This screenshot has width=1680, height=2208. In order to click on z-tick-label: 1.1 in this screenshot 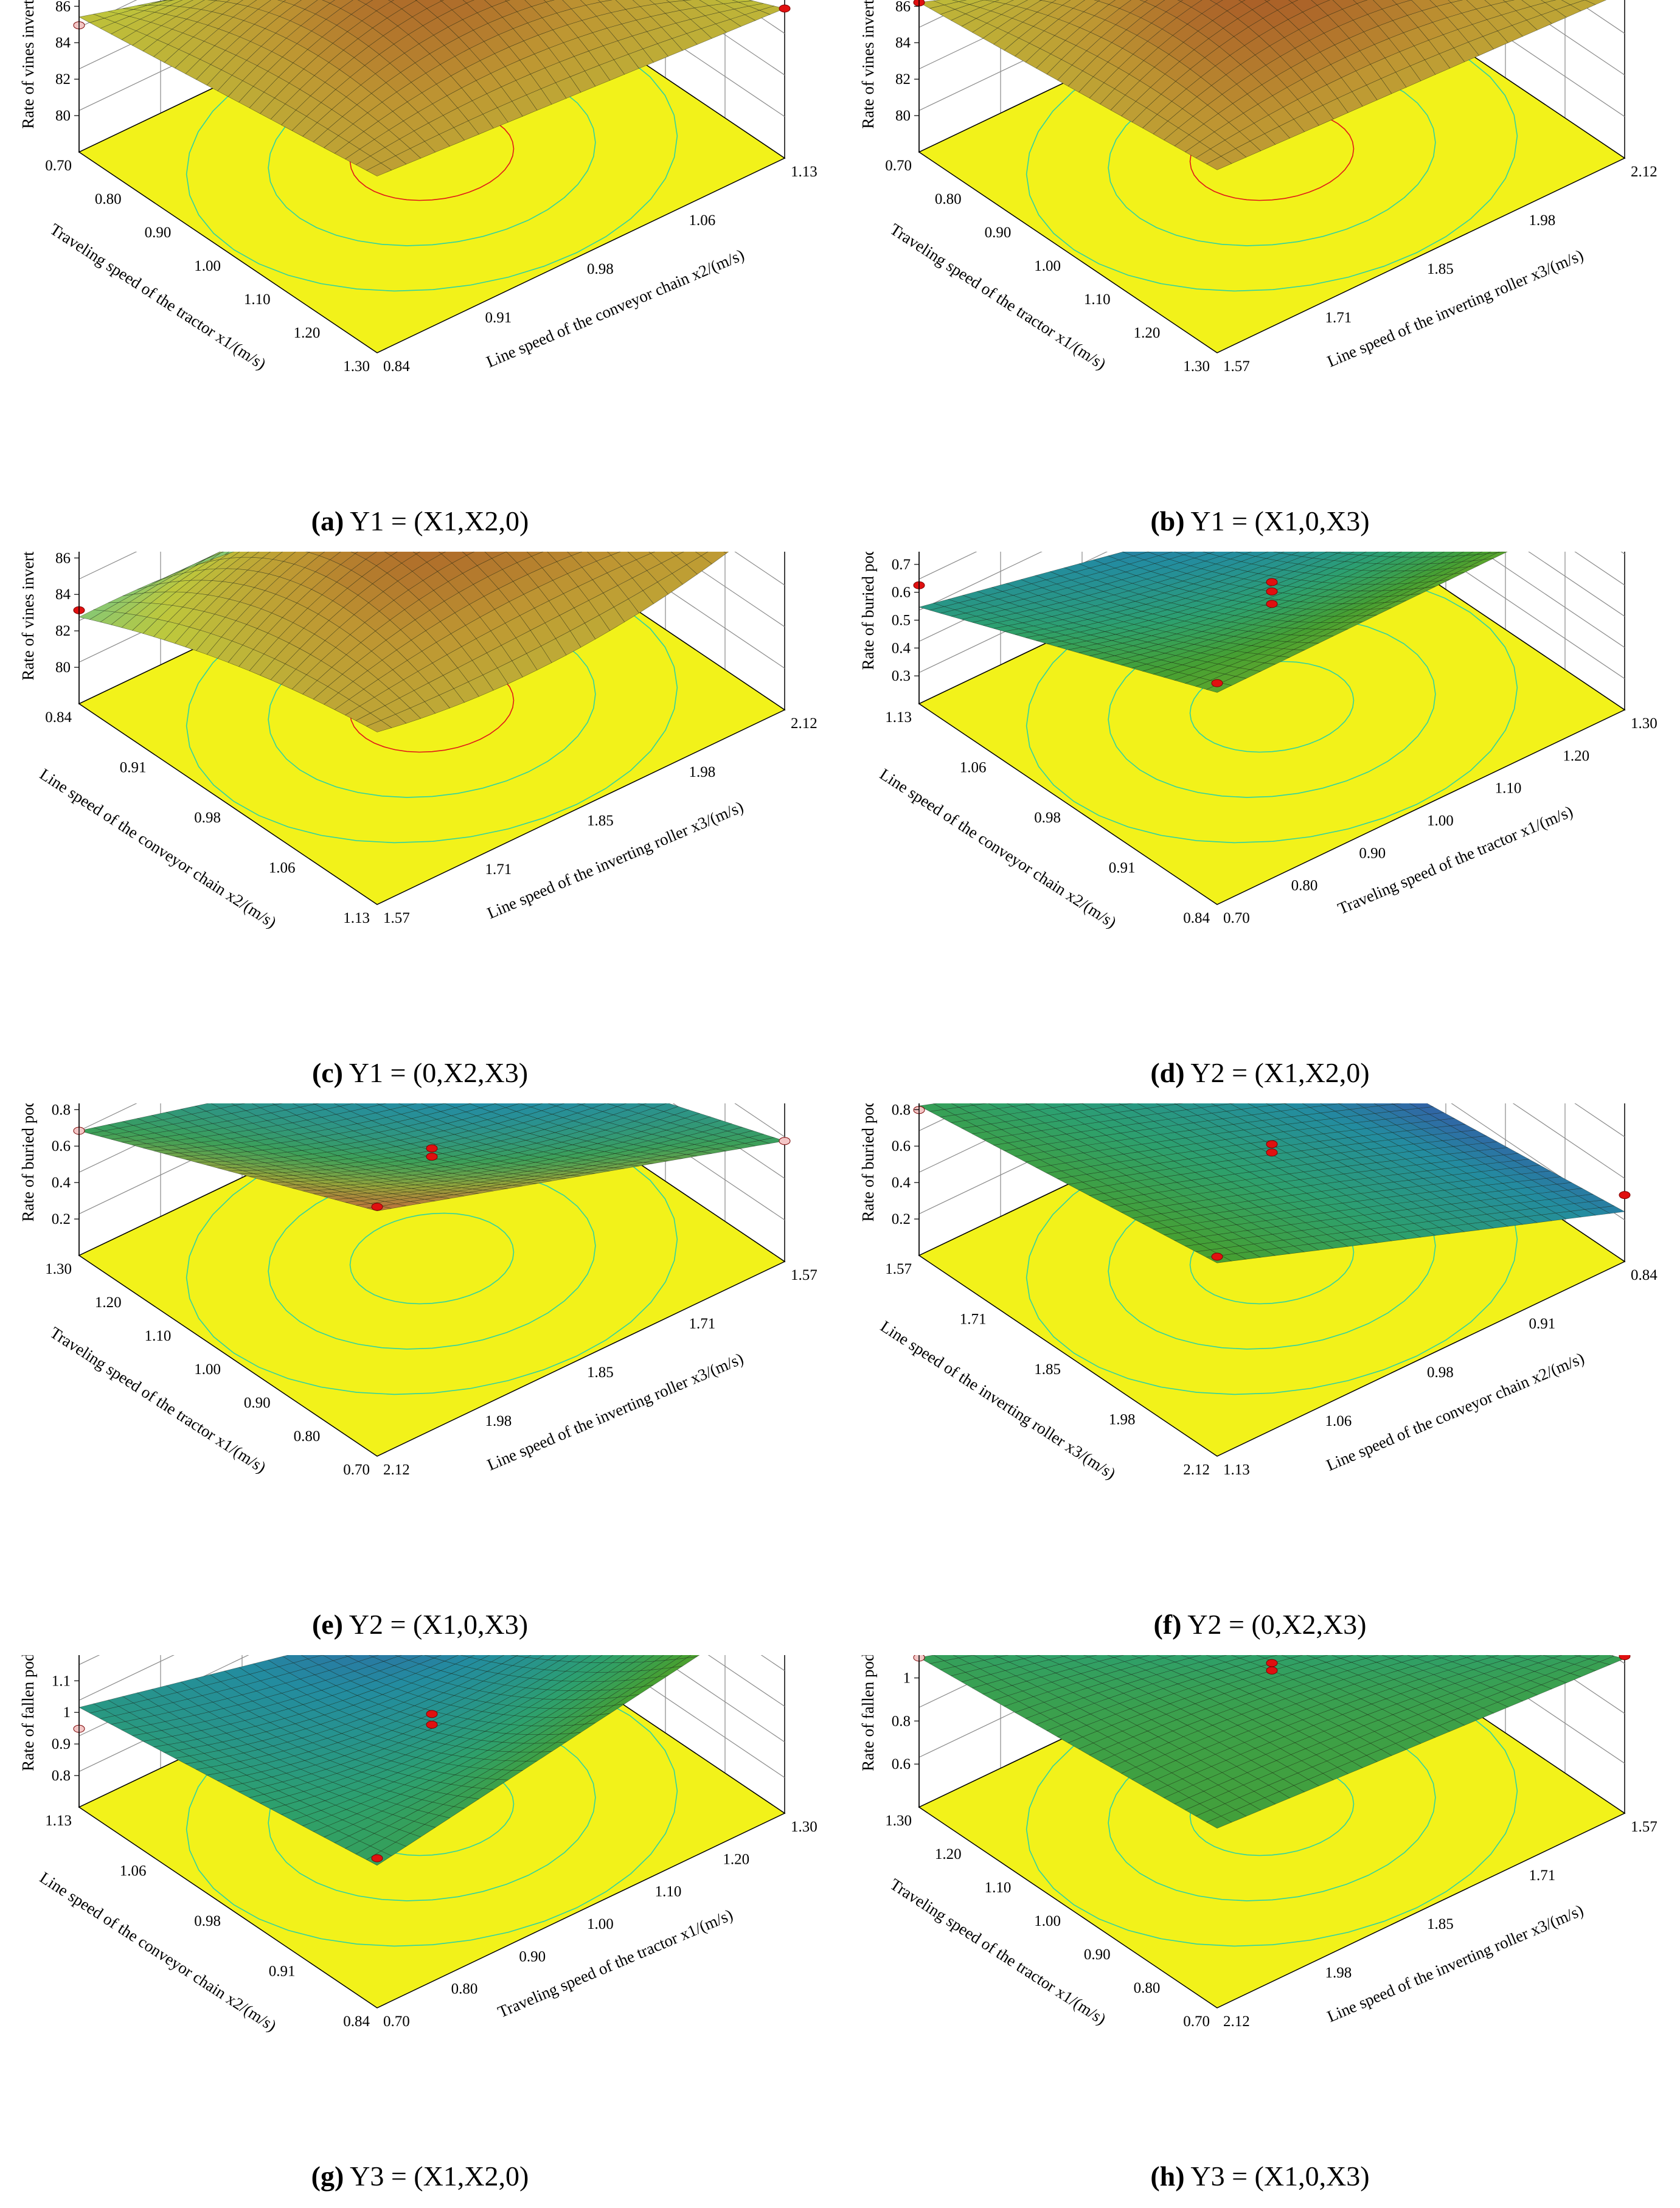, I will do `click(61, 1681)`.